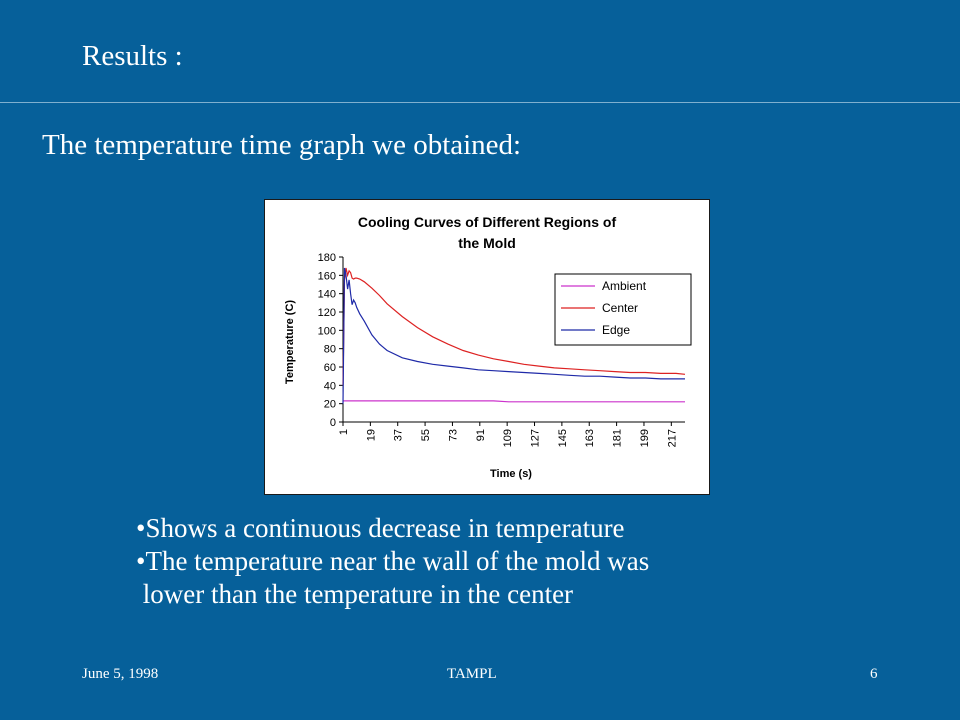  Describe the element at coordinates (616, 330) in the screenshot. I see `legend-label-edge: Edge` at that location.